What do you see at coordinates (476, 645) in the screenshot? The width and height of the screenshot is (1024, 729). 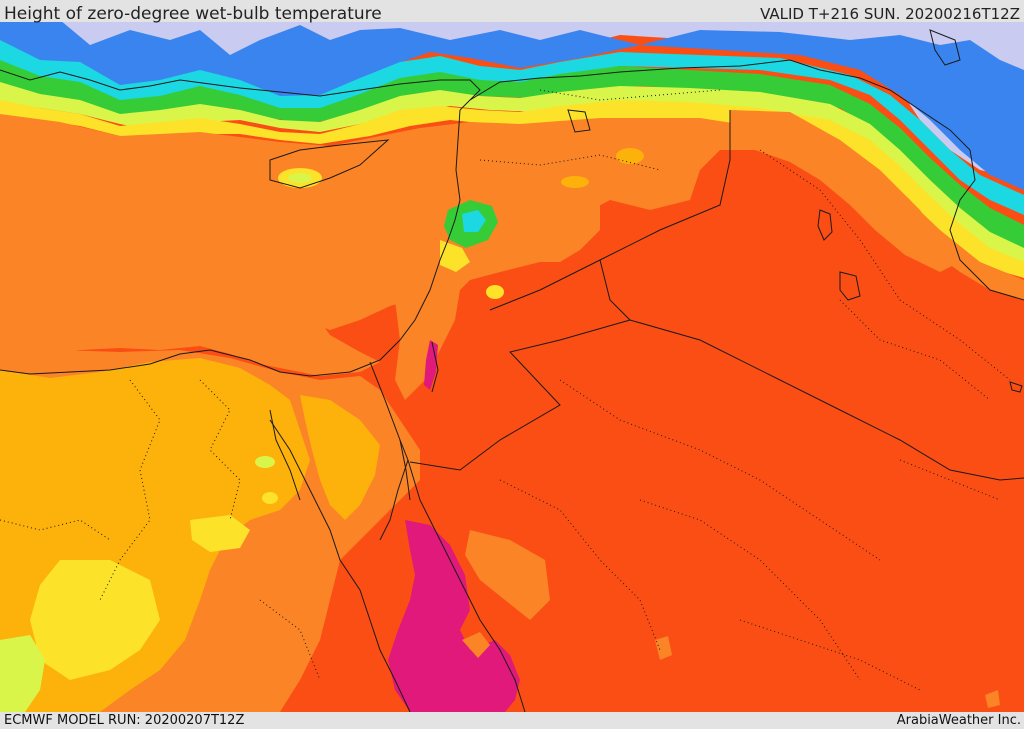 I see `field-orange-red-sea-spot` at bounding box center [476, 645].